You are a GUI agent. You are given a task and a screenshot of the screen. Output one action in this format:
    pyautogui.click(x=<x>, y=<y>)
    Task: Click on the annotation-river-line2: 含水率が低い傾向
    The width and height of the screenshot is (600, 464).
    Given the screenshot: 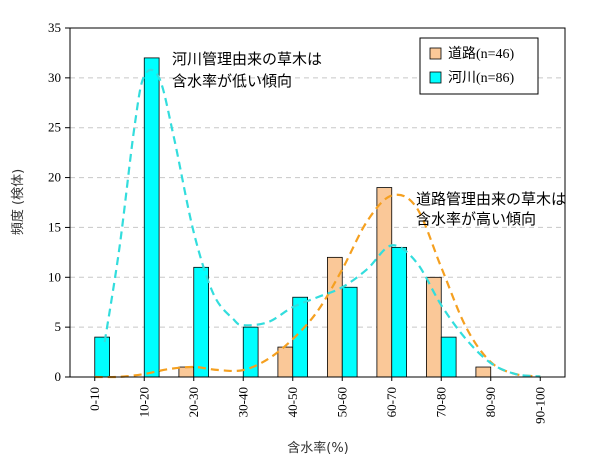 What is the action you would take?
    pyautogui.click(x=232, y=81)
    